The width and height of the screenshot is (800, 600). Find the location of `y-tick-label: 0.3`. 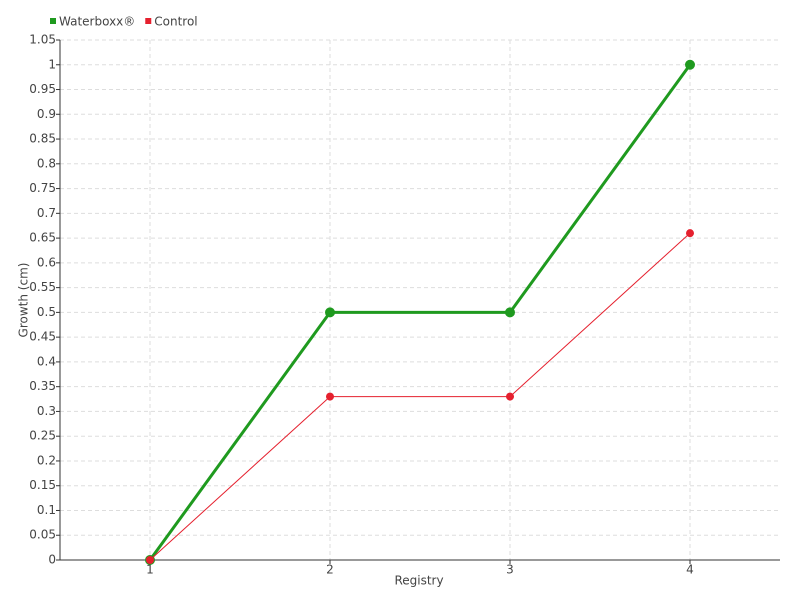

y-tick-label: 0.3 is located at coordinates (46, 411).